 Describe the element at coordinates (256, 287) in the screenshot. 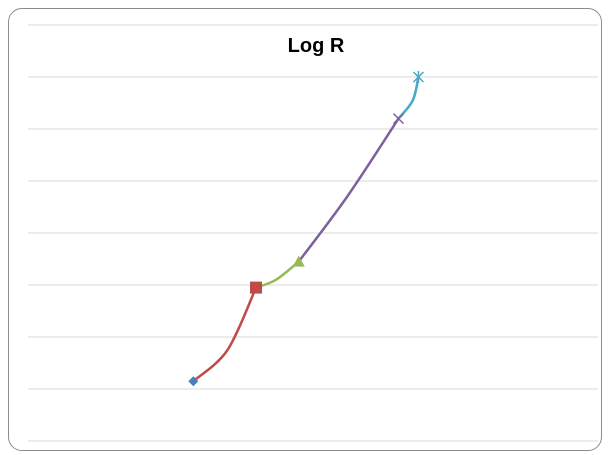

I see `series-marker-square` at that location.